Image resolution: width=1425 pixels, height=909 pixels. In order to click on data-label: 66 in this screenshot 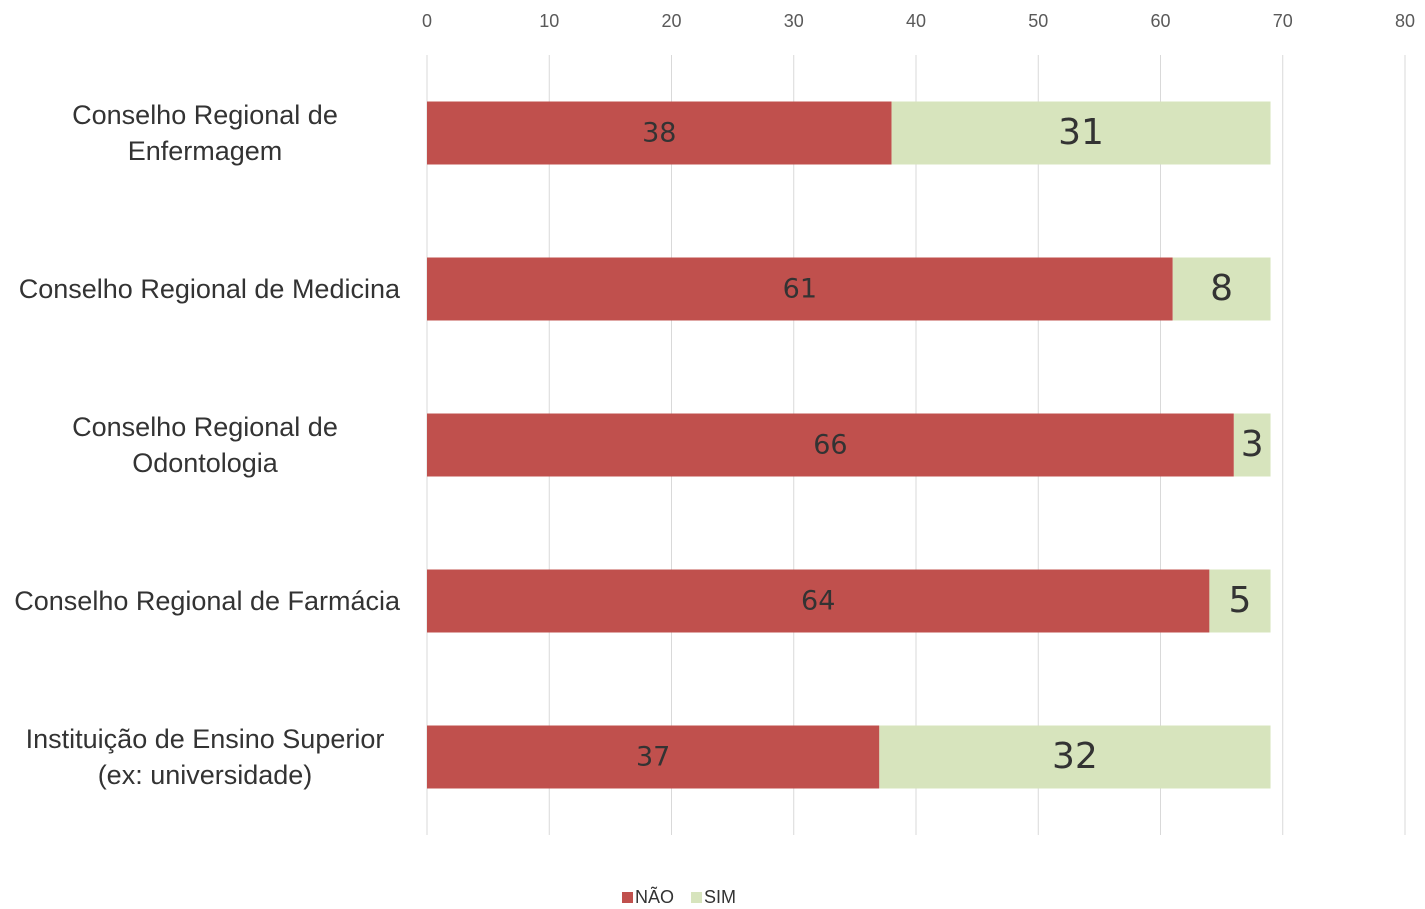, I will do `click(830, 445)`.